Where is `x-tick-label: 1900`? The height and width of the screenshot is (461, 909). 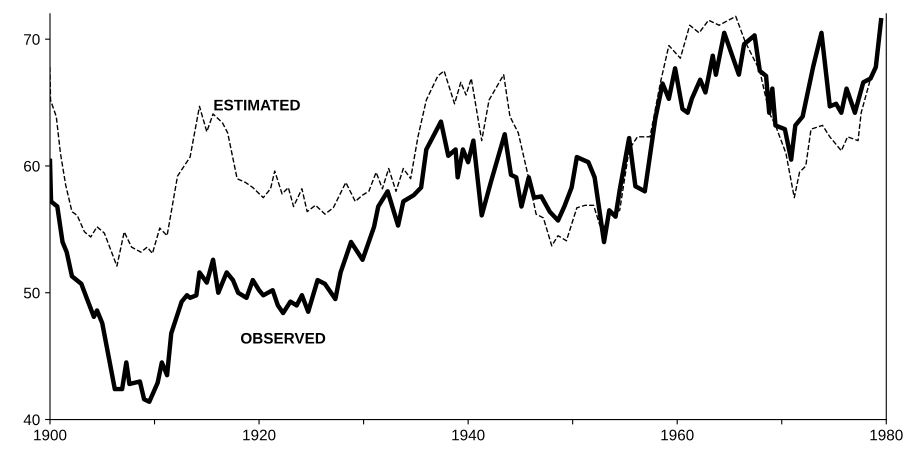
x-tick-label: 1900 is located at coordinates (50, 435).